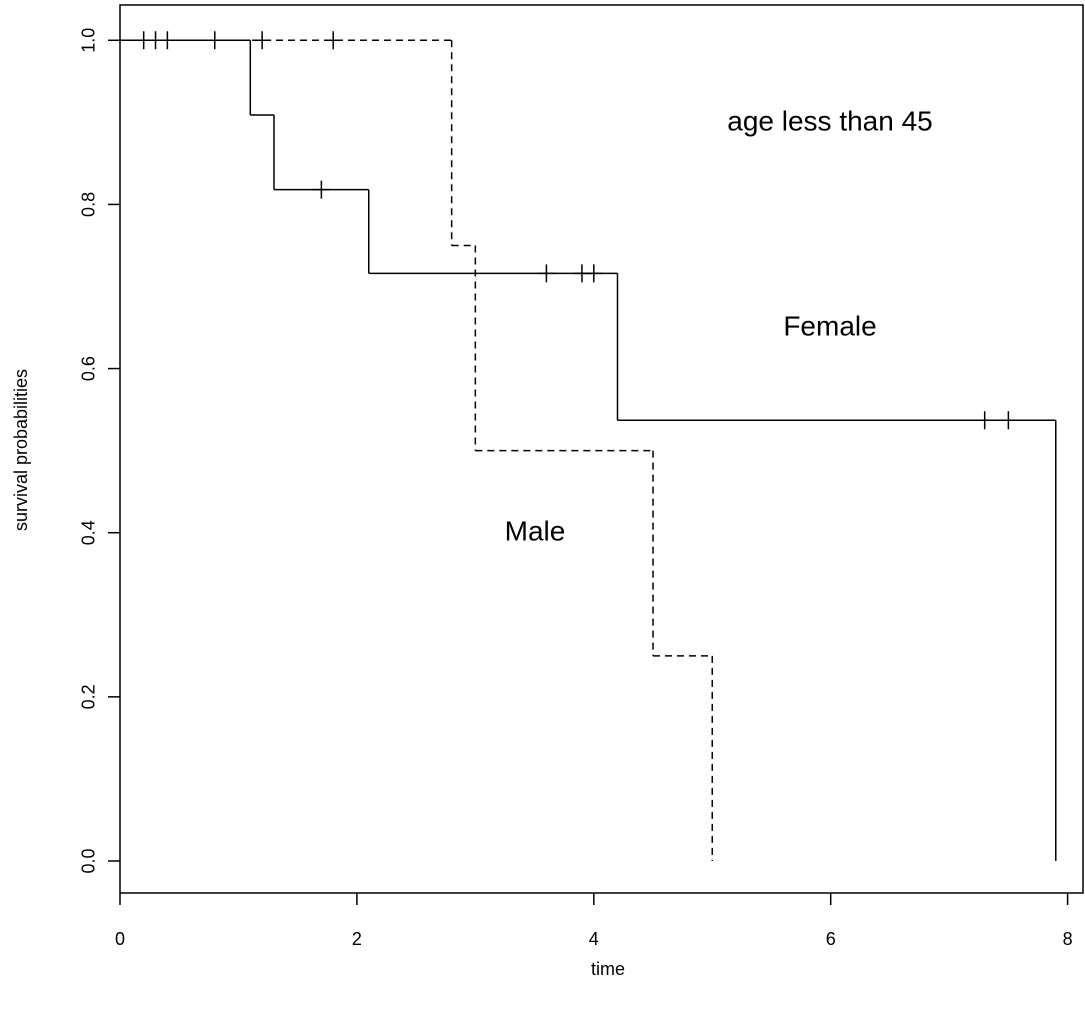 Image resolution: width=1085 pixels, height=1013 pixels. Describe the element at coordinates (89, 204) in the screenshot. I see `y-tick-label: 0.8` at that location.